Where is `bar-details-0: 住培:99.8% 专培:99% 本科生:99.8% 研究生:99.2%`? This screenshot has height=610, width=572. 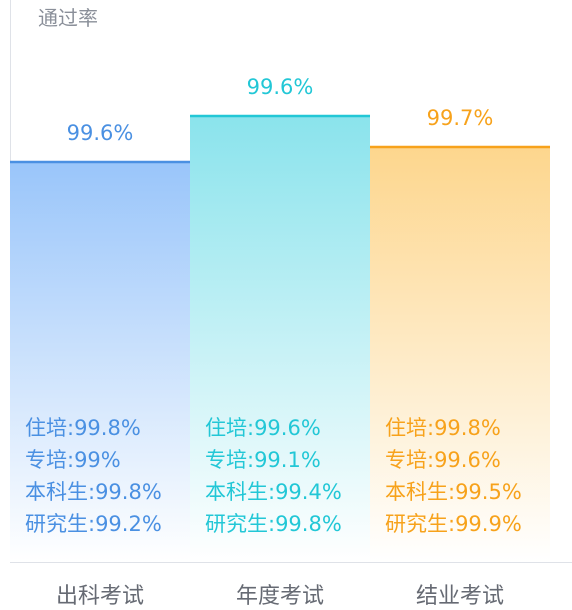
bar-details-0: 住培:99.8% 专培:99% 本科生:99.8% 研究生:99.2% is located at coordinates (112, 476).